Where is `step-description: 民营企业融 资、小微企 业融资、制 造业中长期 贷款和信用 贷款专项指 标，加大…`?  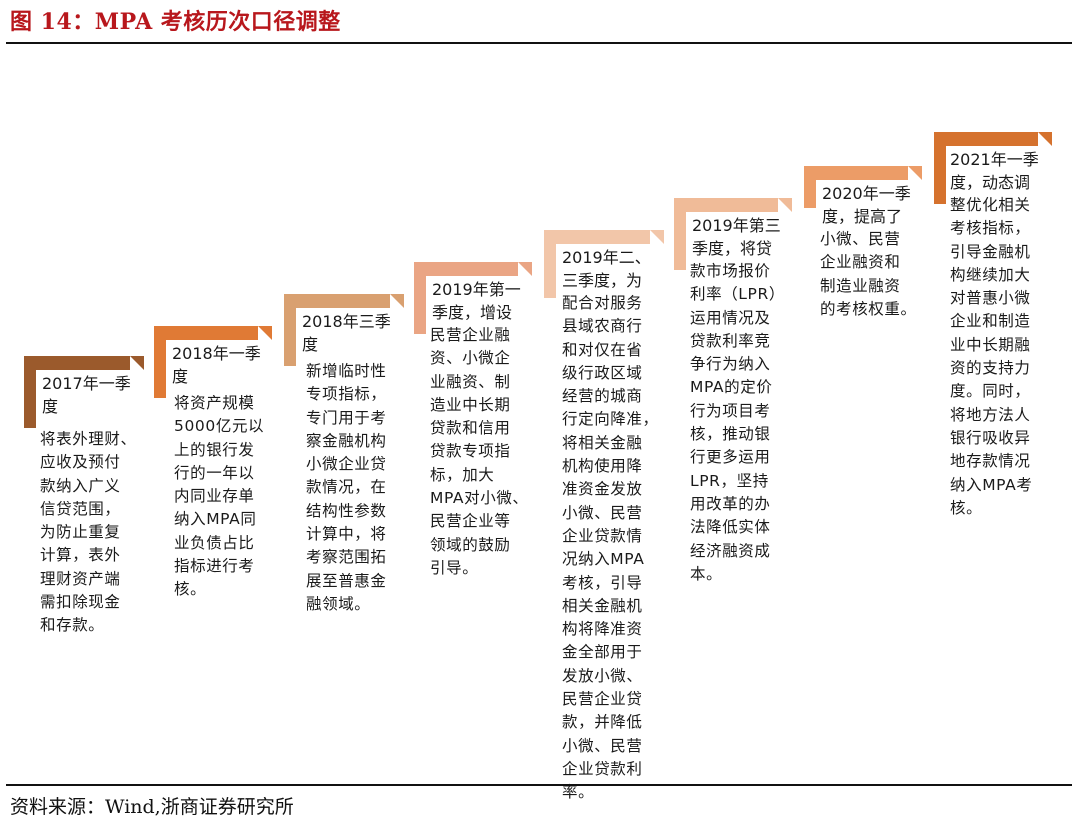
step-description: 民营企业融 资、小微企 业融资、制 造业中长期 贷款和信用 贷款专项指 标，加大… is located at coordinates (479, 451).